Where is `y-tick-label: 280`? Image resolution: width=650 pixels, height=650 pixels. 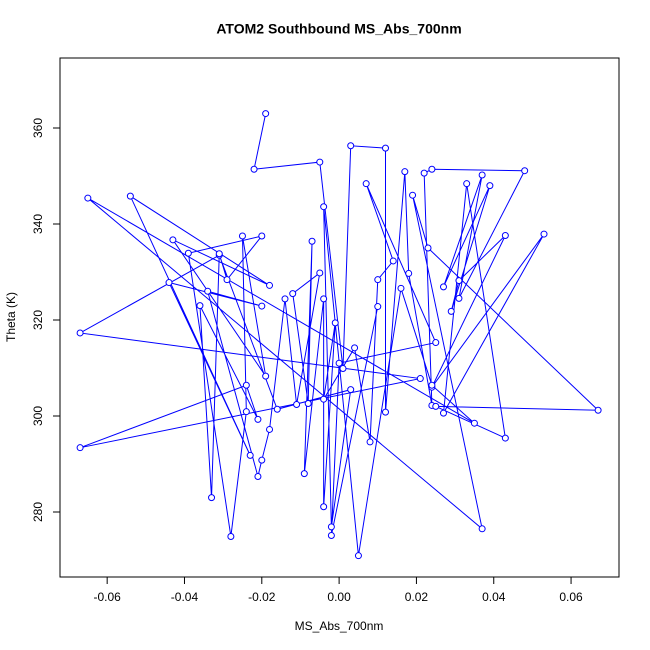 y-tick-label: 280 is located at coordinates (38, 512).